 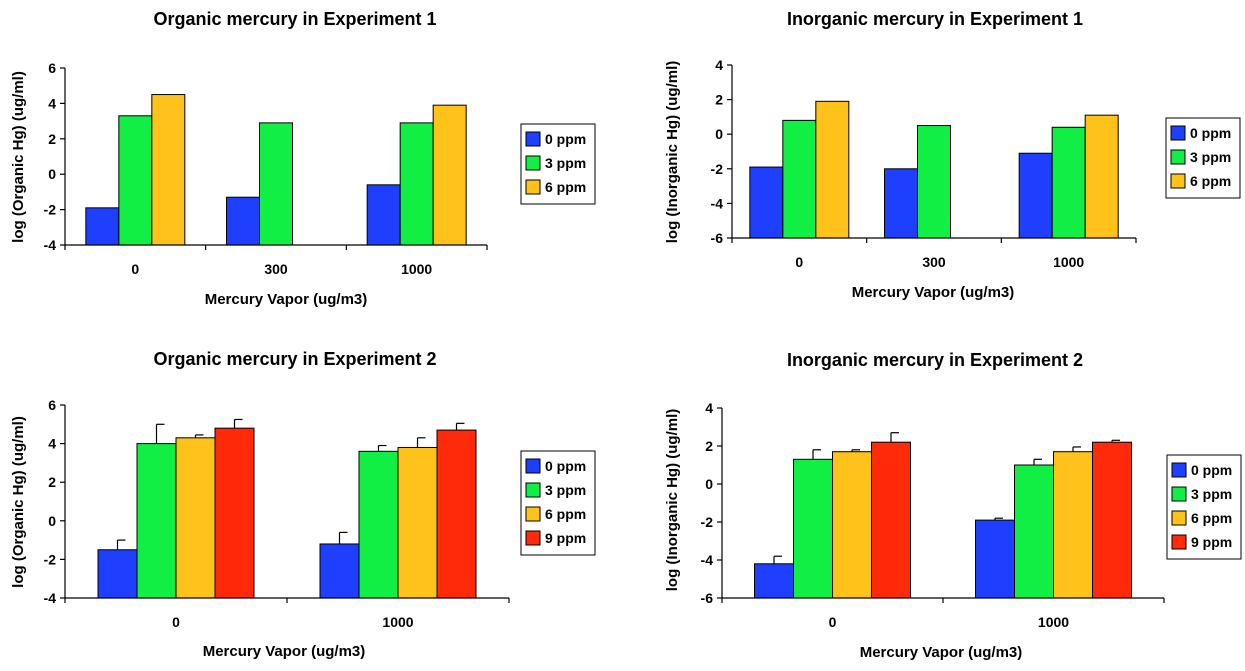 I want to click on x-tick-label: 300, so click(x=276, y=269).